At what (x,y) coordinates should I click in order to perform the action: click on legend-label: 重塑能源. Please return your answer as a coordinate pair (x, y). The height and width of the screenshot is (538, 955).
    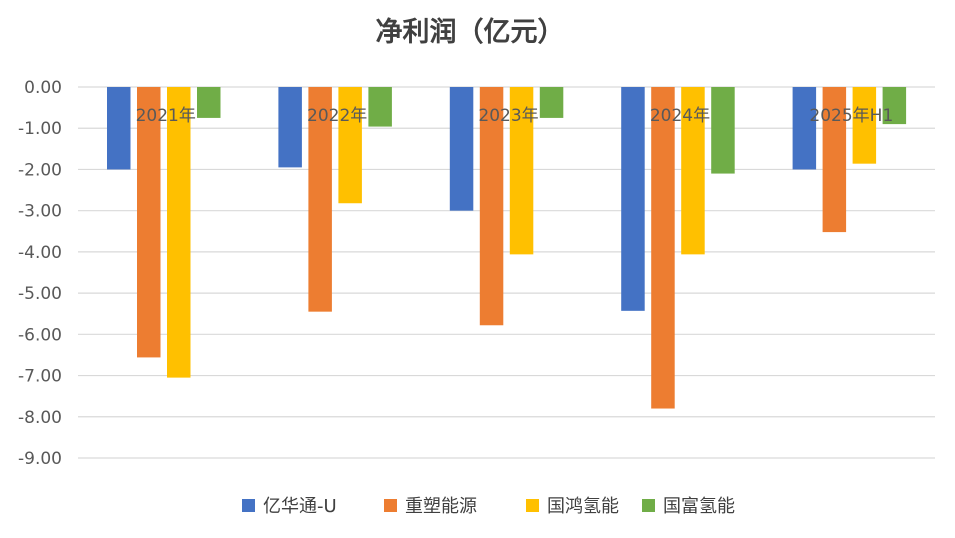
    Looking at the image, I should click on (441, 506).